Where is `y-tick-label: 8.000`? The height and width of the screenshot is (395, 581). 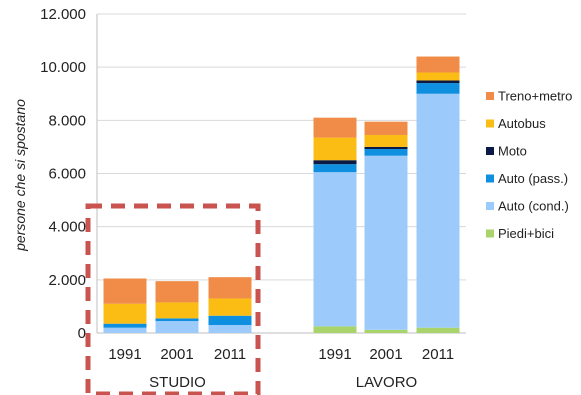
y-tick-label: 8.000 is located at coordinates (67, 120).